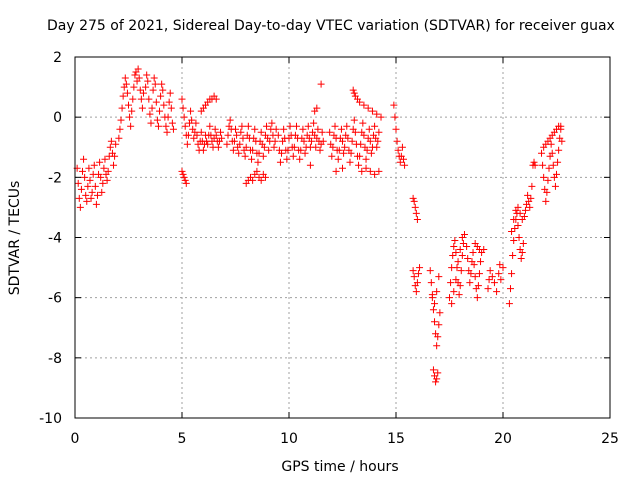 Image resolution: width=640 pixels, height=480 pixels. I want to click on x-tick-label: 20, so click(503, 439).